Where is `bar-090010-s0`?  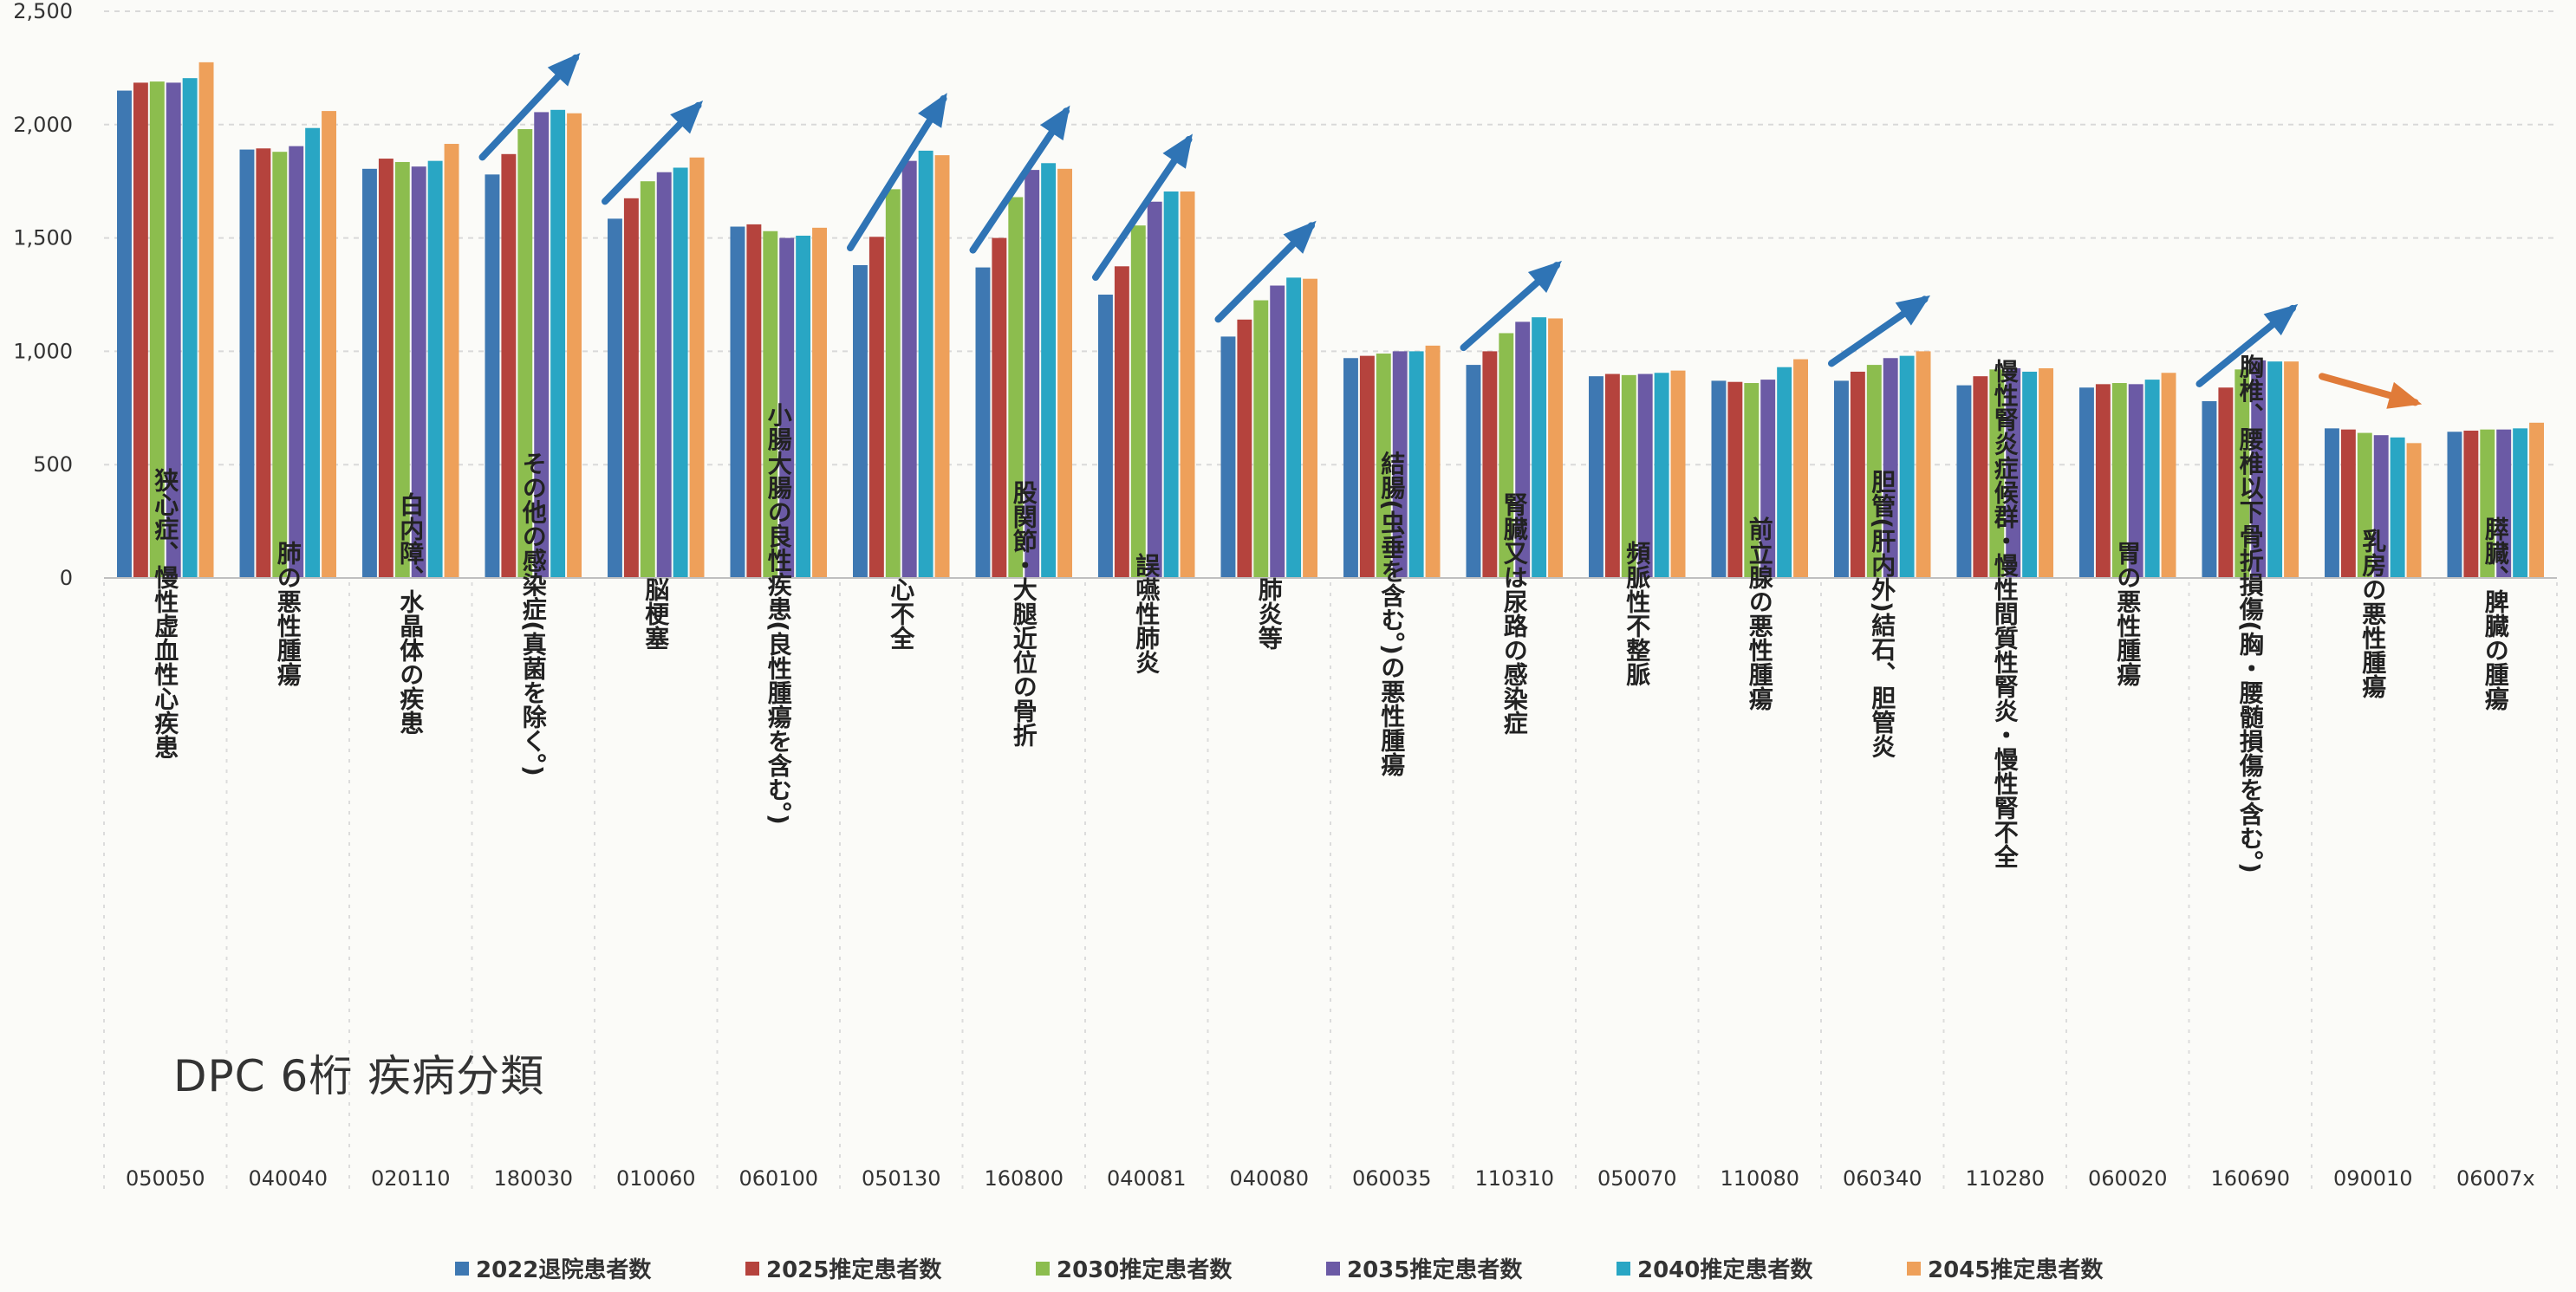 bar-090010-s0 is located at coordinates (2332, 503).